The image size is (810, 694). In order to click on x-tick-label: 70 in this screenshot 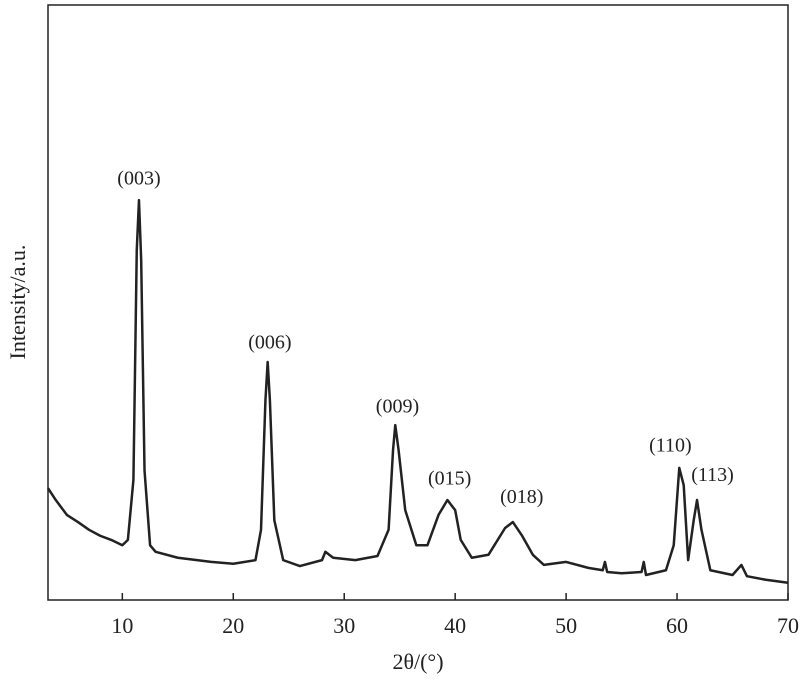, I will do `click(788, 625)`.